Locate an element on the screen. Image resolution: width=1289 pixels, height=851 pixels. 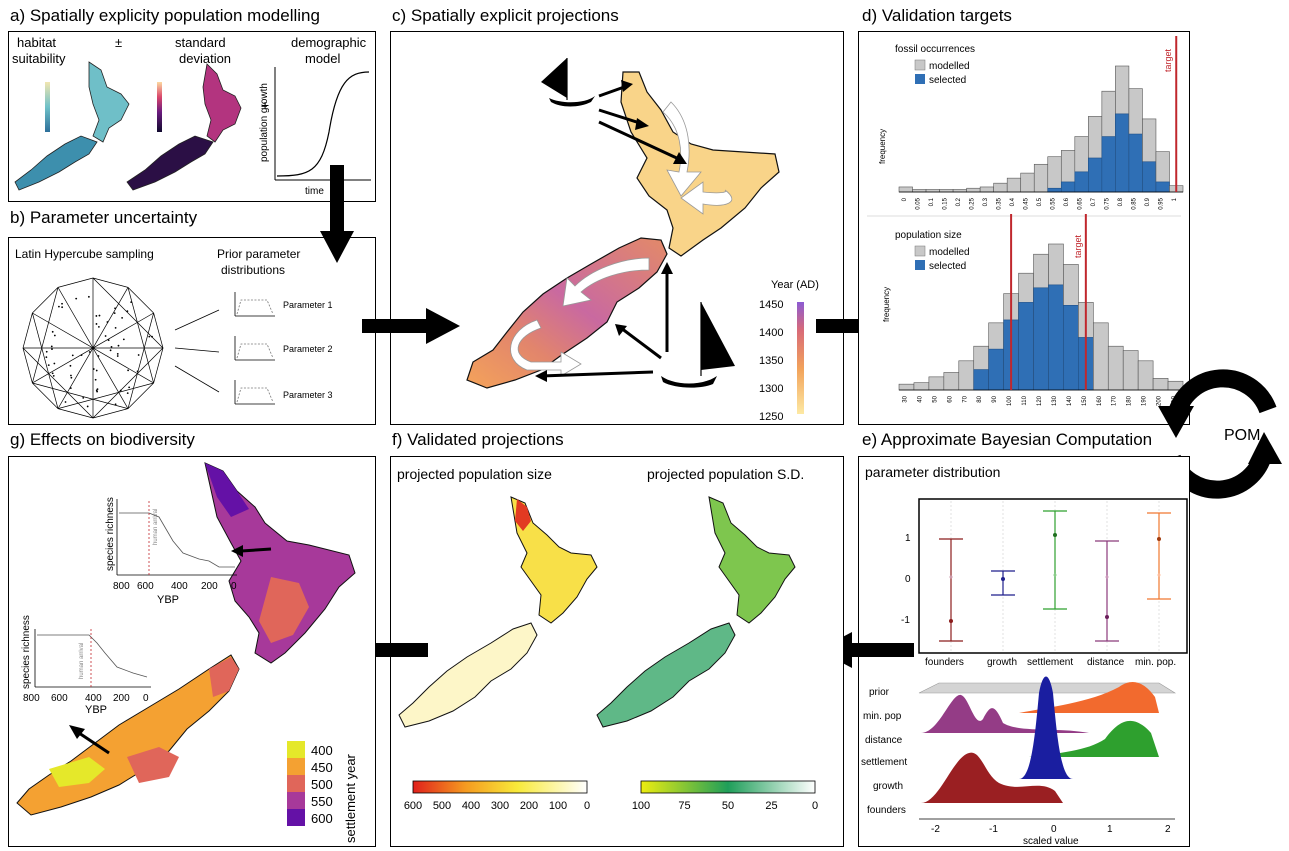
g-inset2-ylabel: species richness is located at coordinates (26, 652).